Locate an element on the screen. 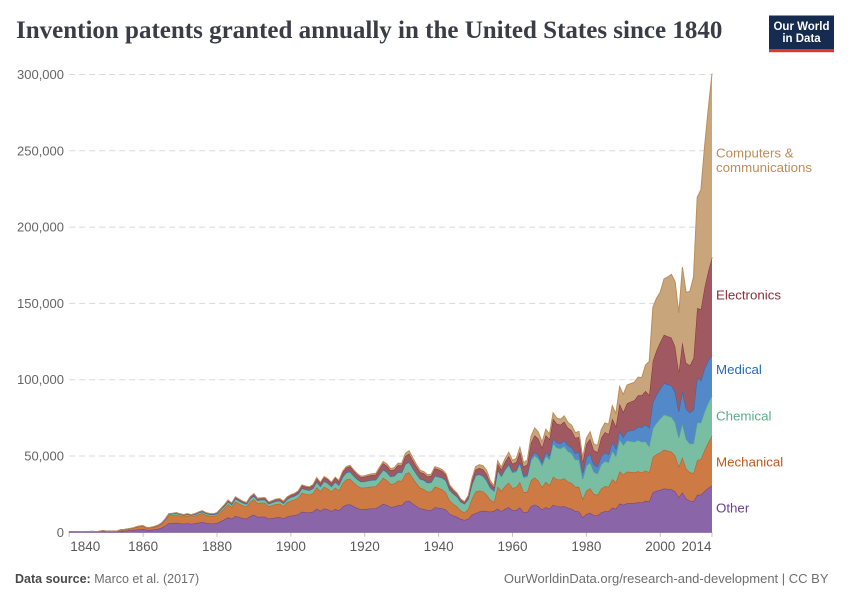  svg-text: 0 is located at coordinates (60, 532).